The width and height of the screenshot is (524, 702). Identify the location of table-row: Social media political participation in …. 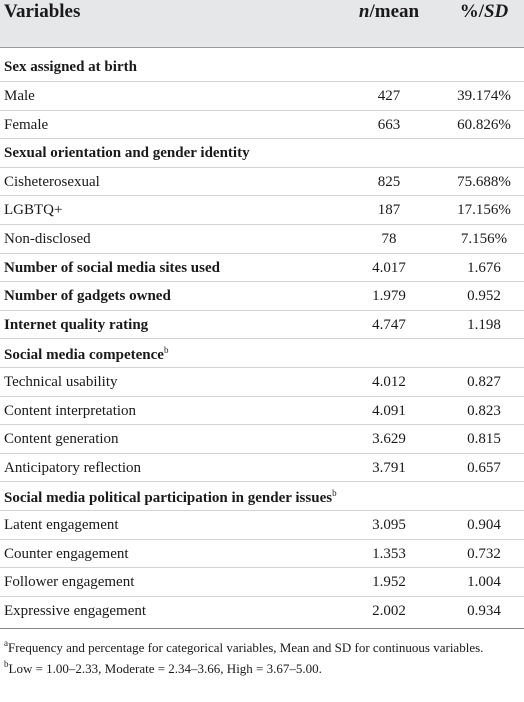
(262, 496).